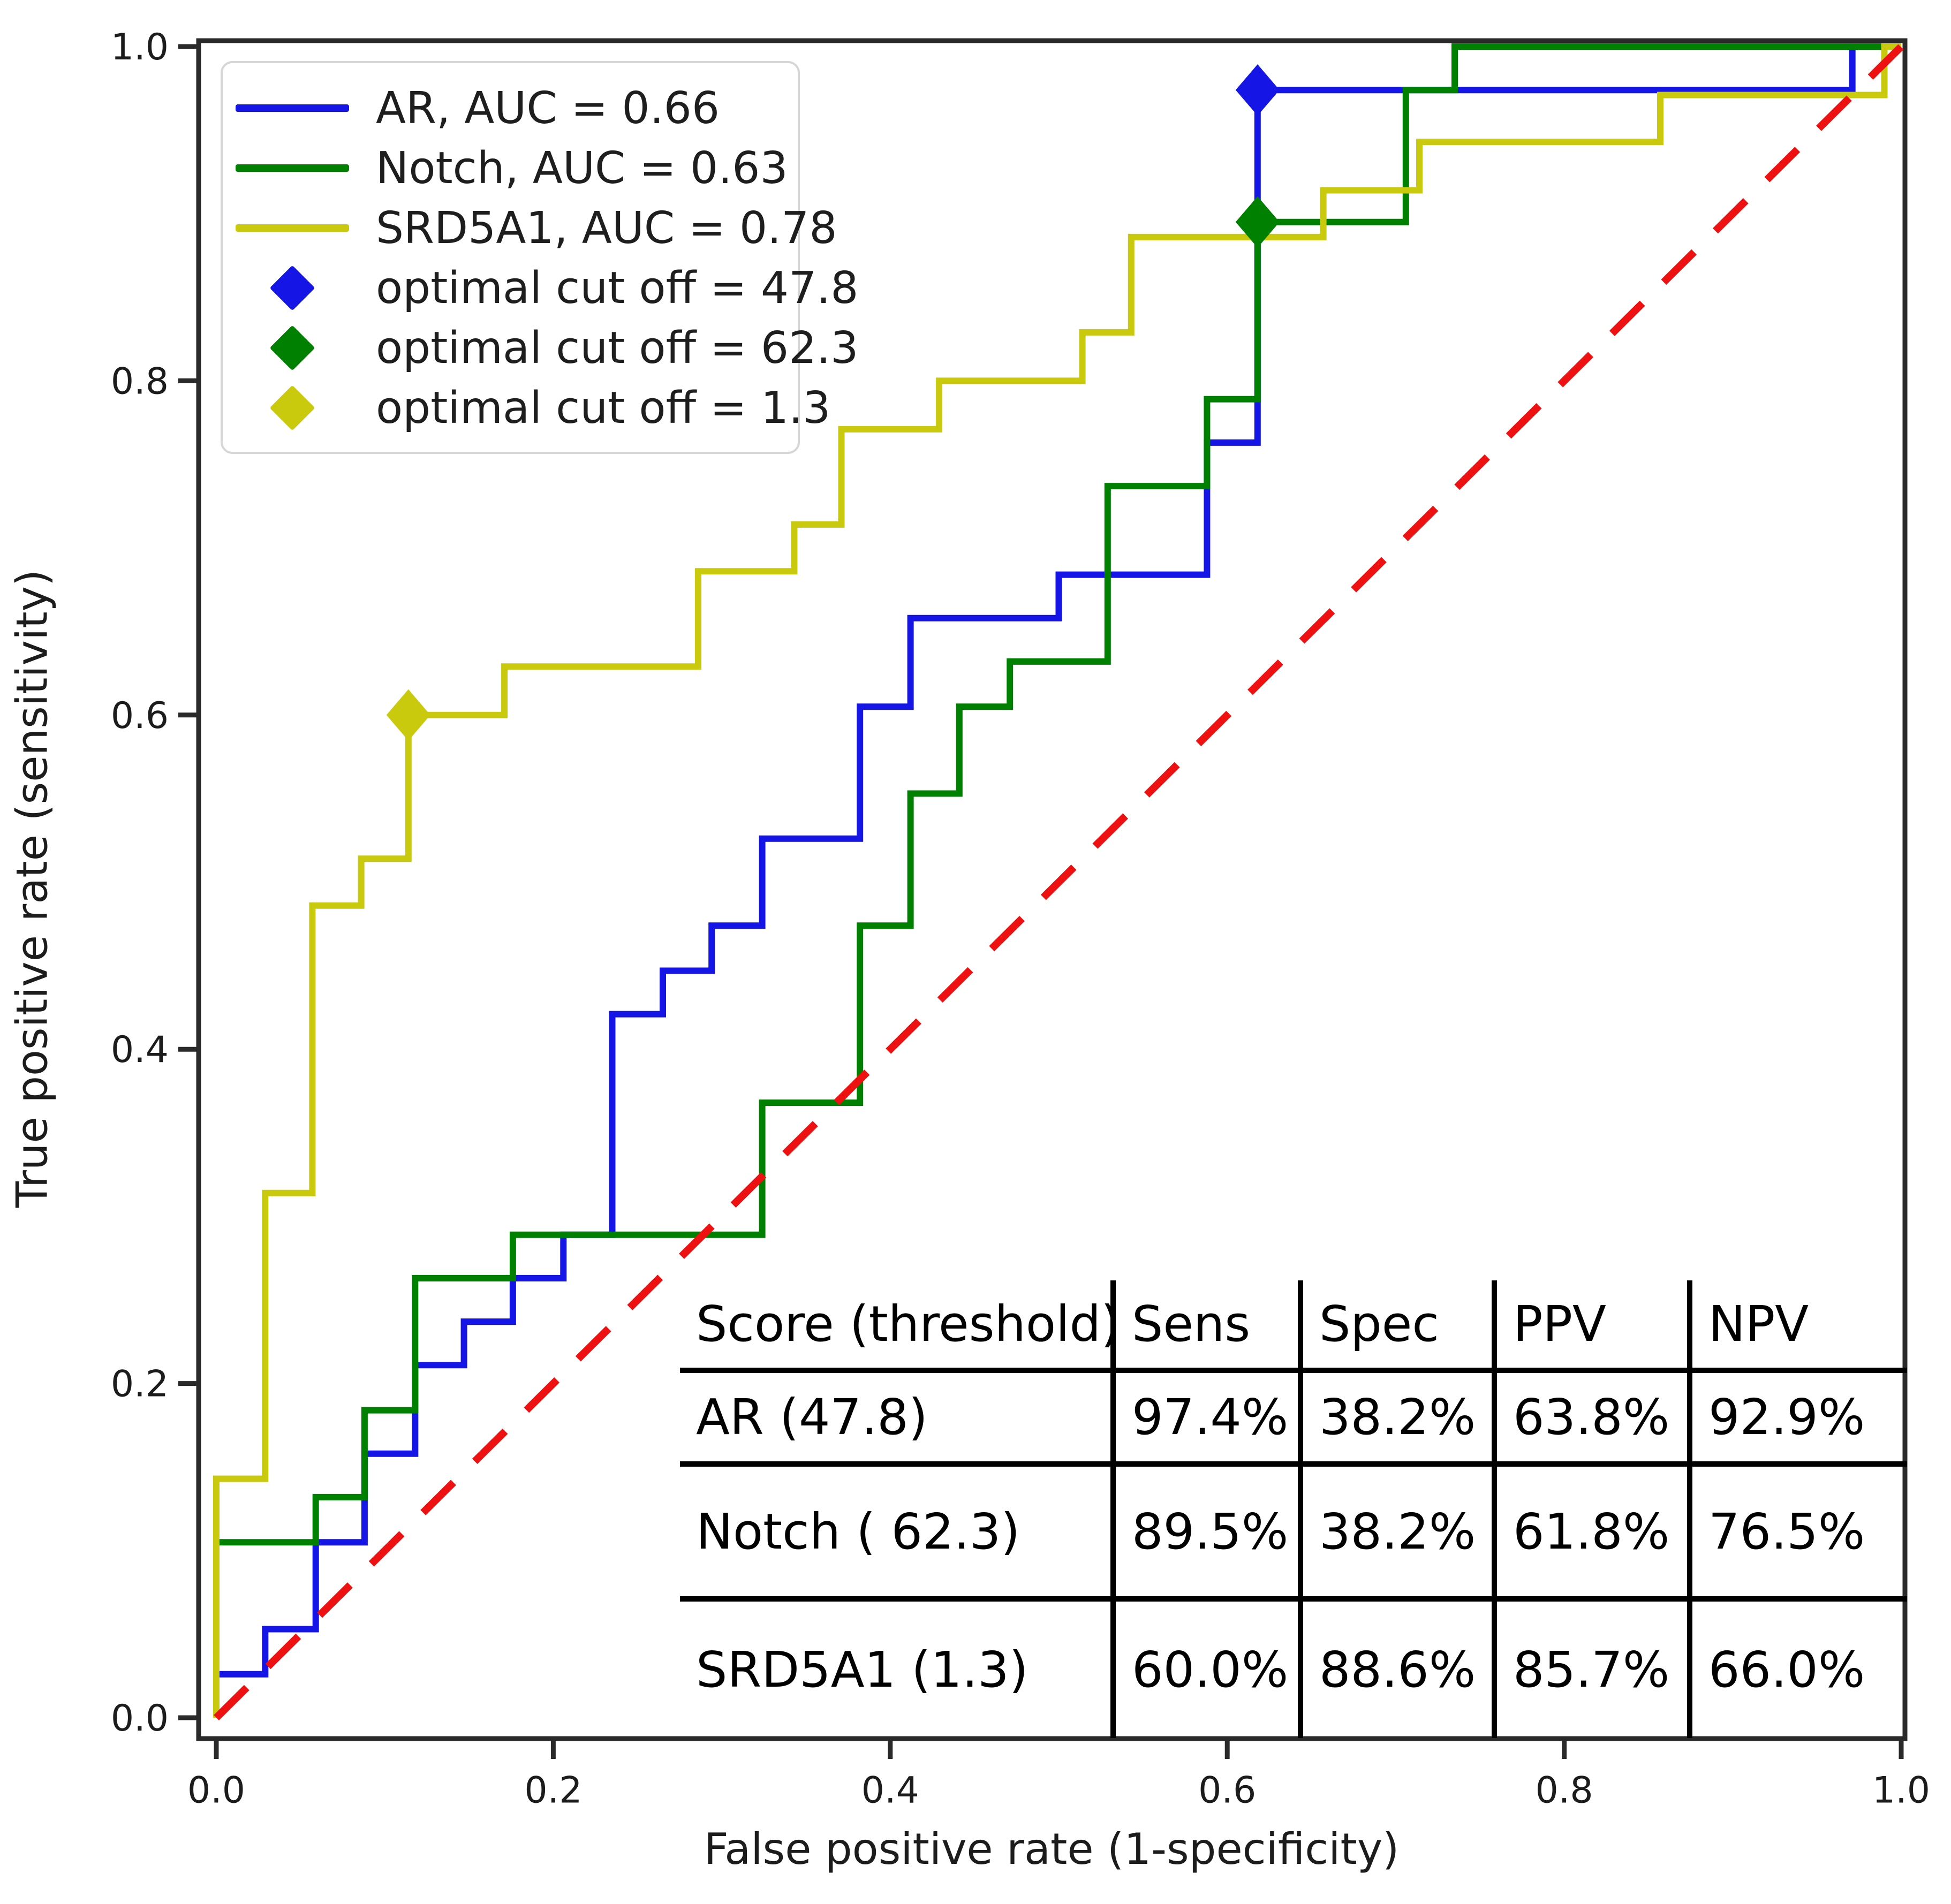 This screenshot has width=1951, height=1904. I want to click on x-tick-label: 0.8, so click(1564, 1791).